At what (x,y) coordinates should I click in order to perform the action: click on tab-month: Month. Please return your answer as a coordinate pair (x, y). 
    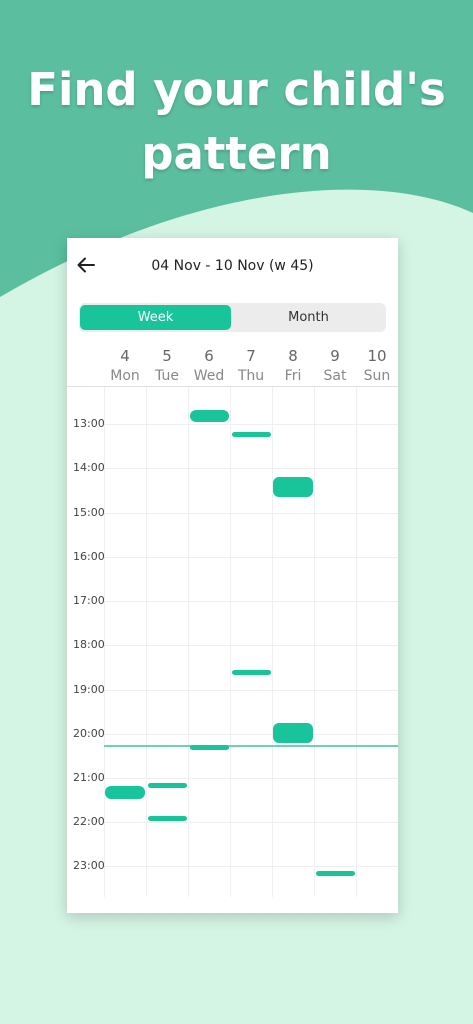
    Looking at the image, I should click on (308, 317).